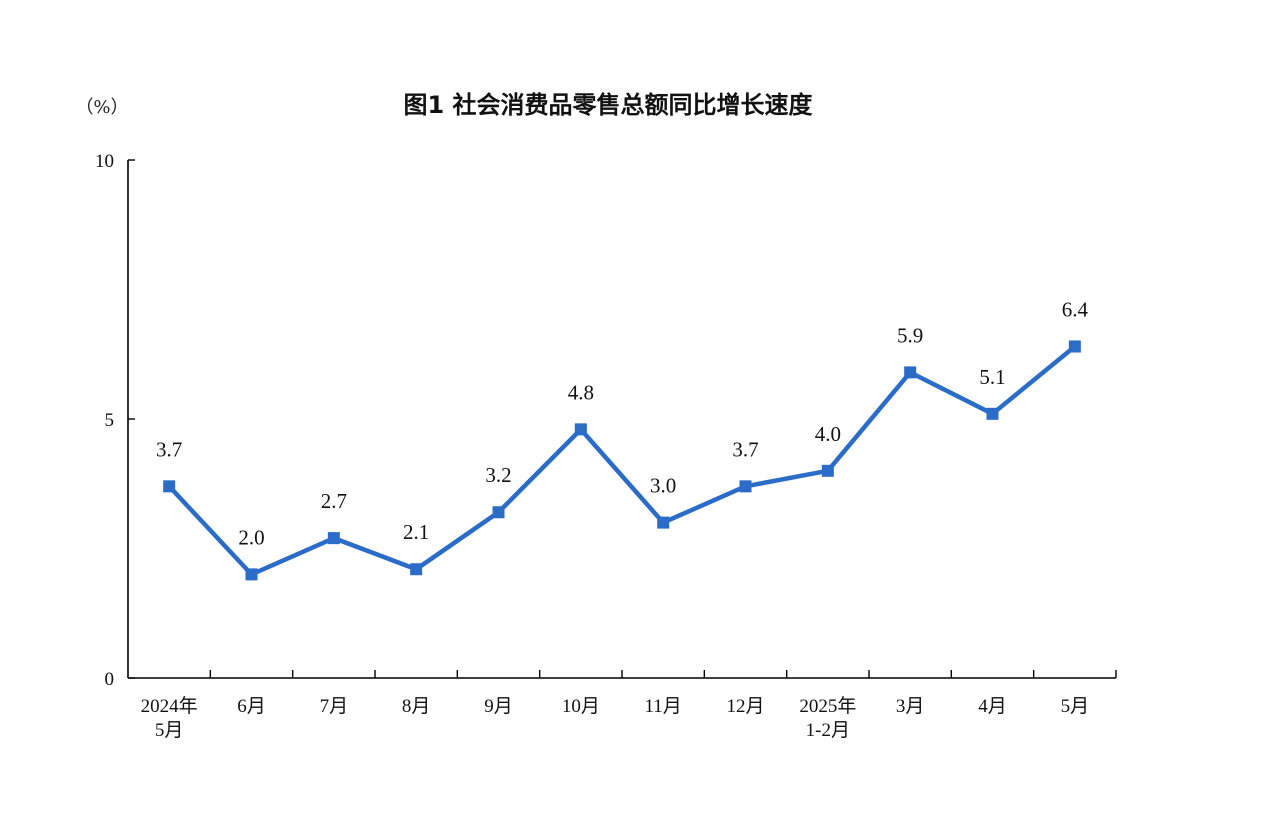  Describe the element at coordinates (992, 706) in the screenshot. I see `x-tick-label: 4月` at that location.